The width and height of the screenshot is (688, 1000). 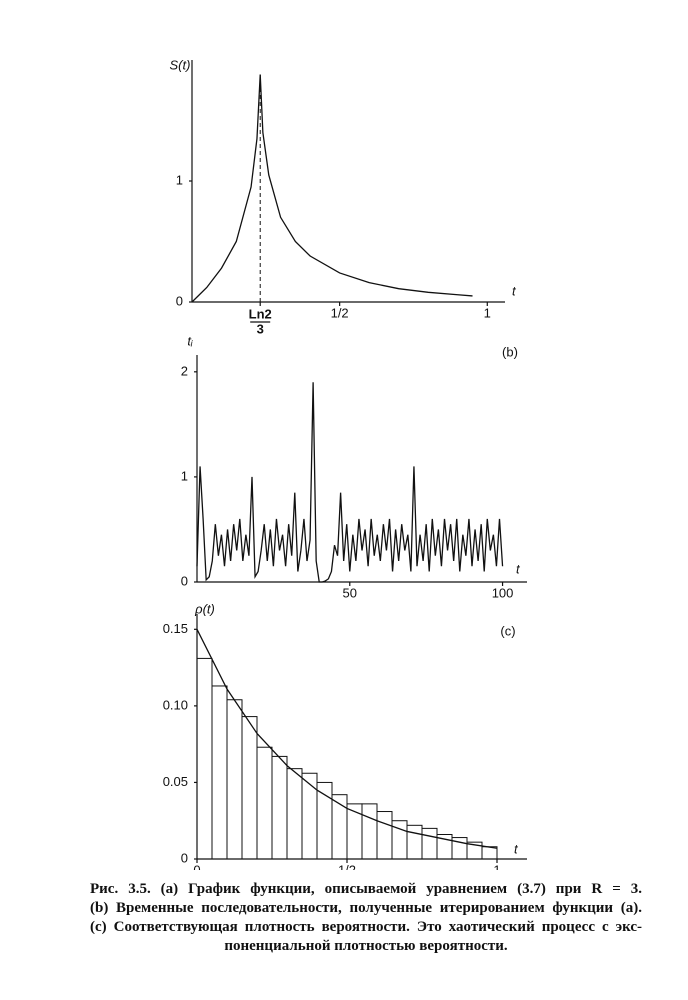 I want to click on density-curve, so click(x=347, y=739).